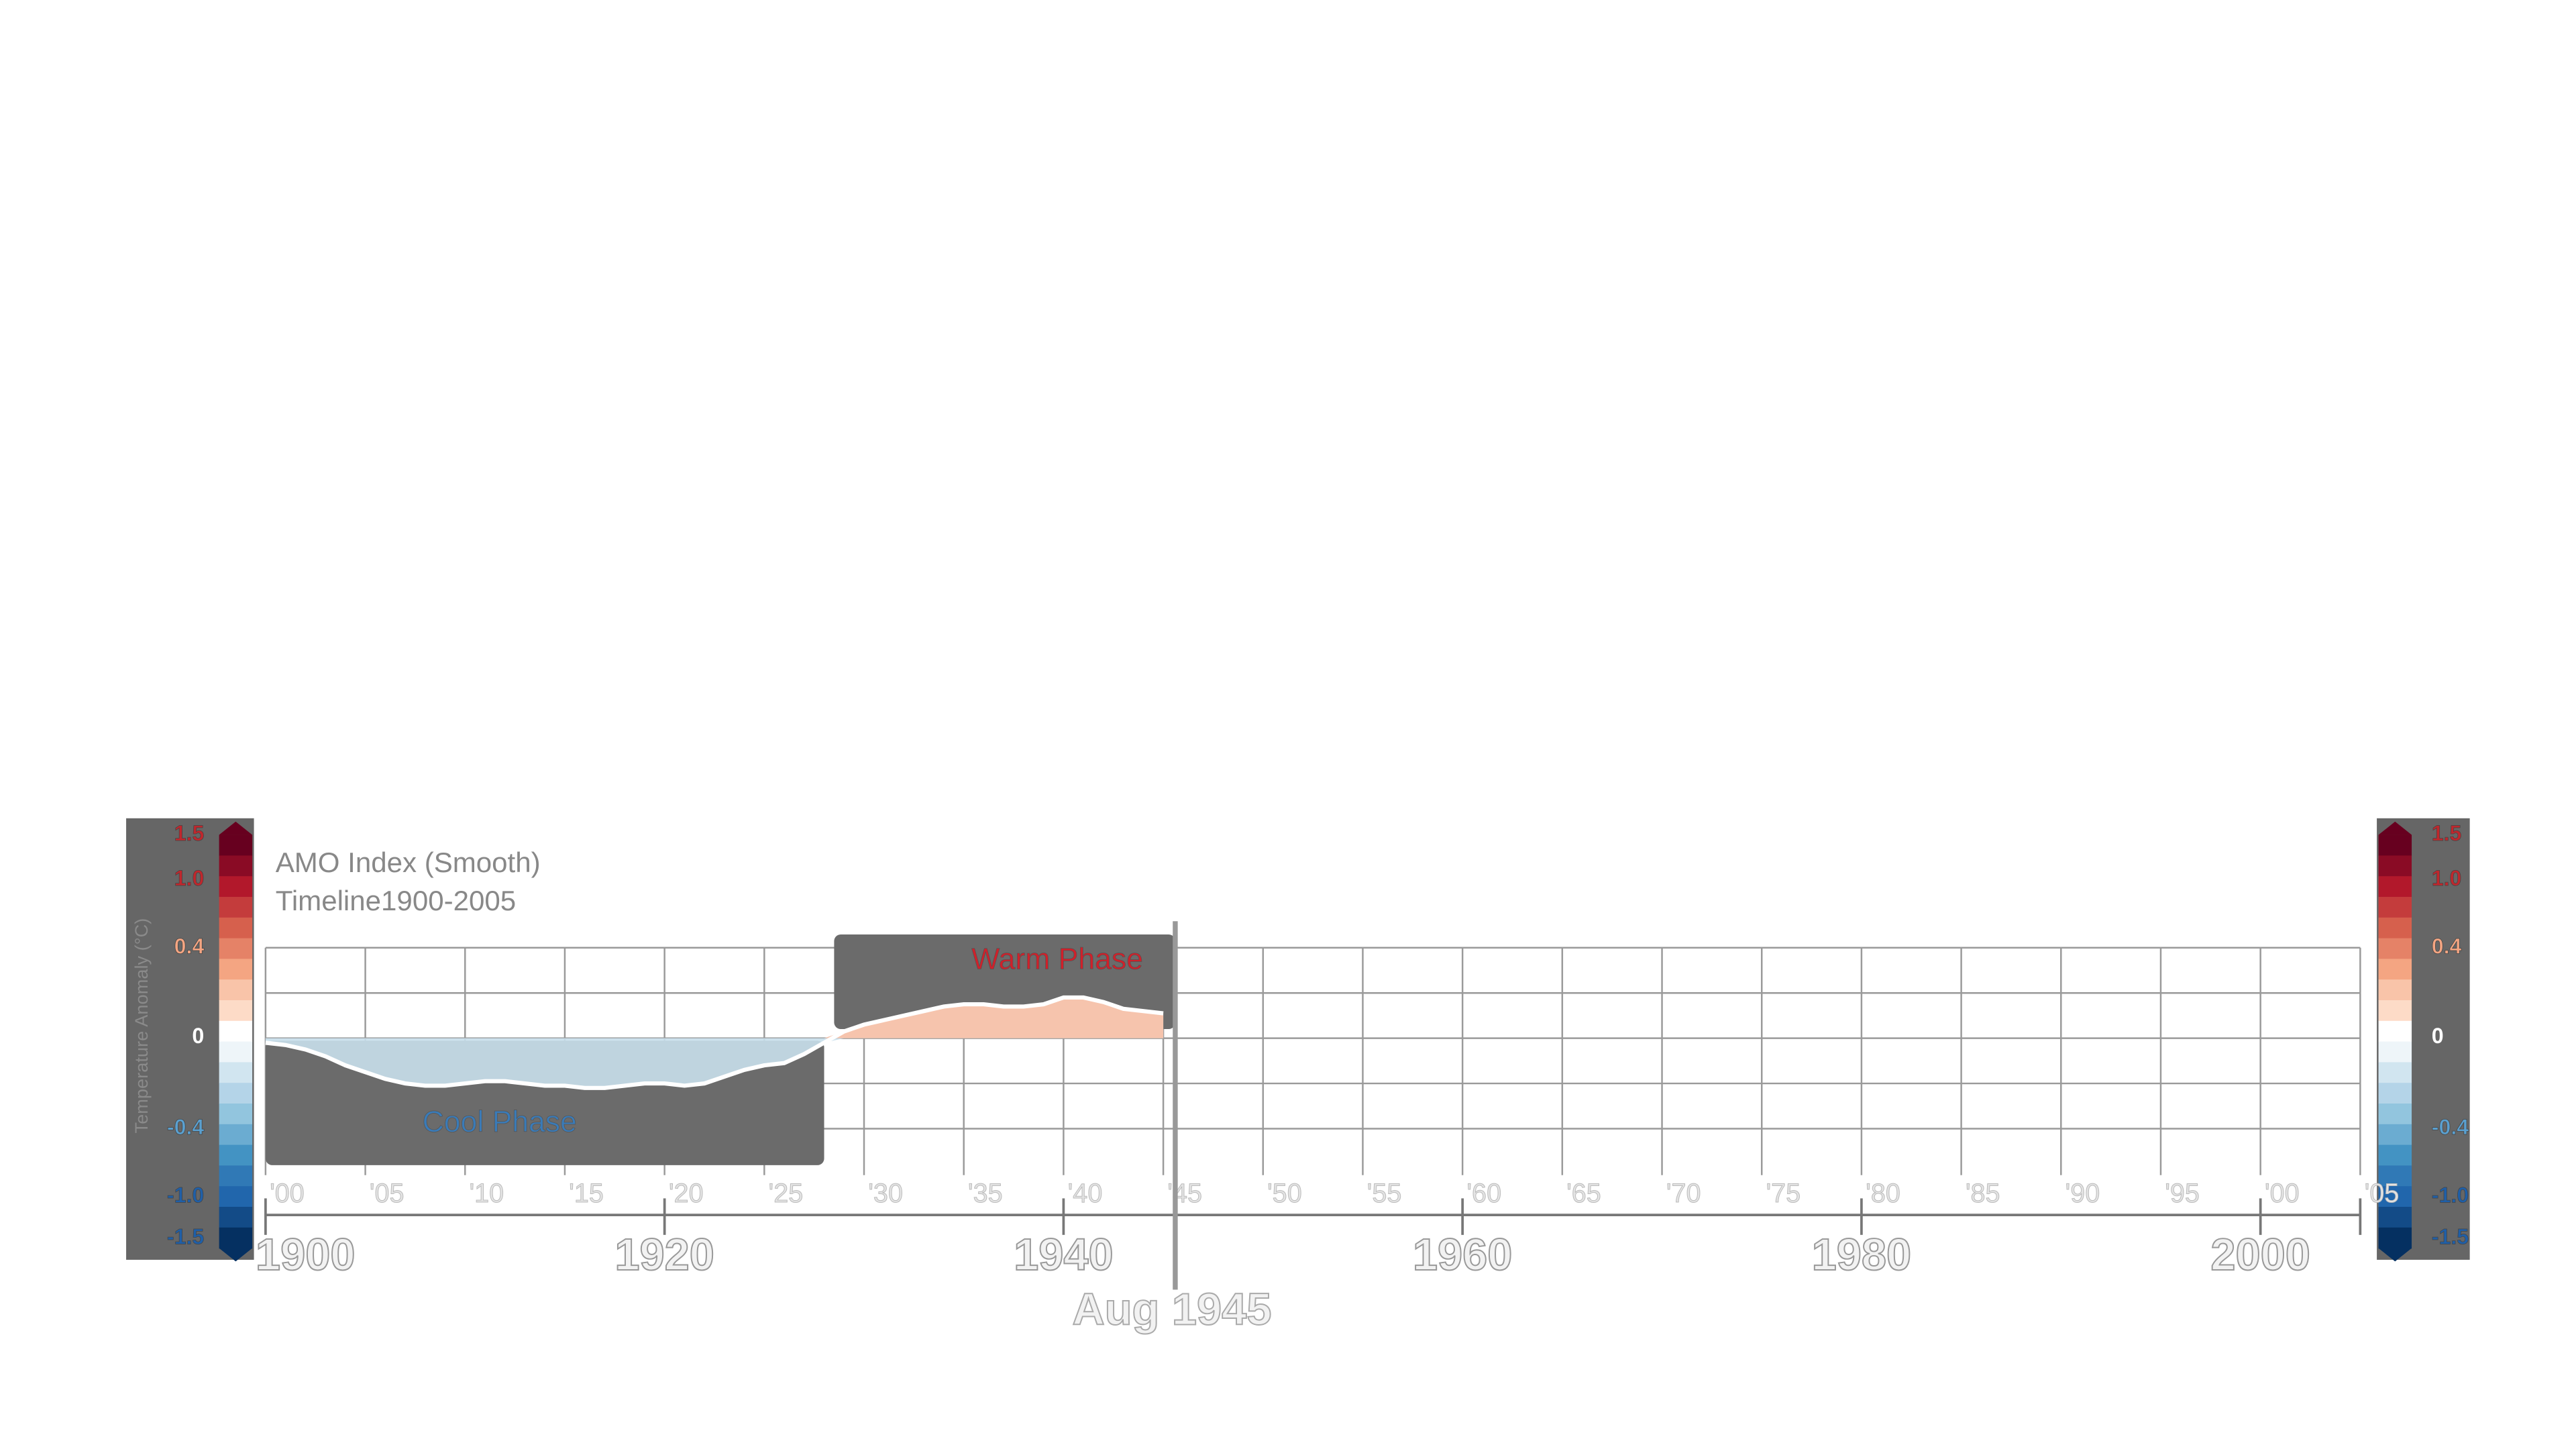 This screenshot has height=1449, width=2576. Describe the element at coordinates (487, 1193) in the screenshot. I see `x-tick-label: '10` at that location.